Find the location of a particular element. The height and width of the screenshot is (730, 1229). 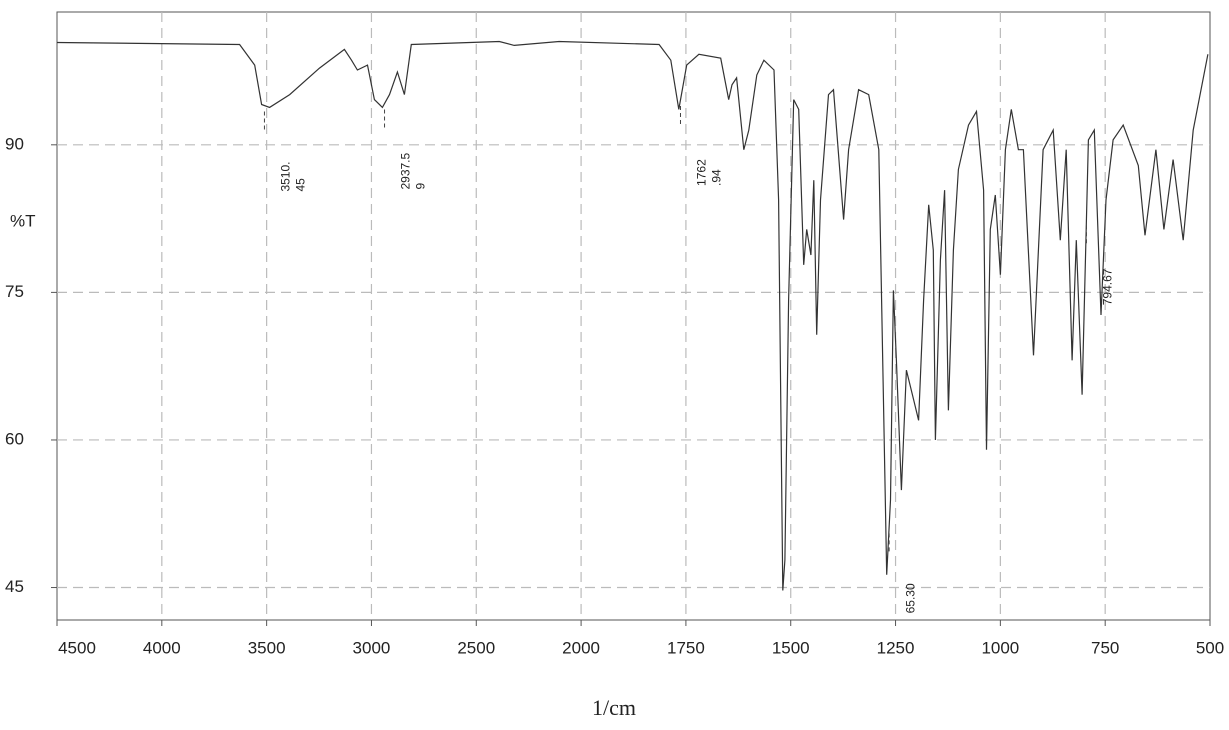

y-tick-label: 90 is located at coordinates (14, 143).